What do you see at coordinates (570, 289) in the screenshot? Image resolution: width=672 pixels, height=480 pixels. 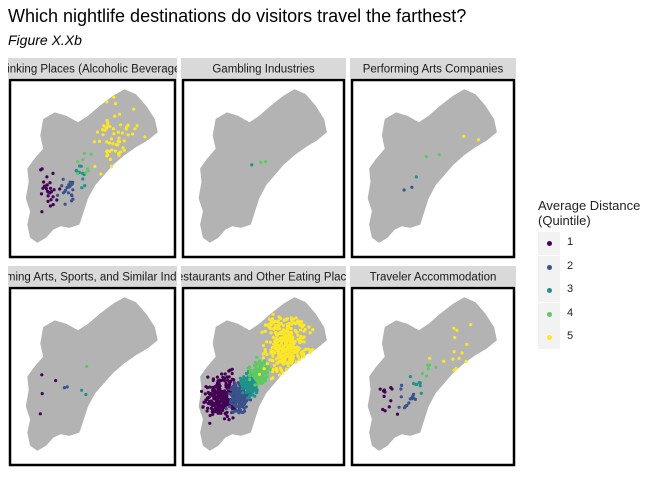 I see `legend-label: 3` at bounding box center [570, 289].